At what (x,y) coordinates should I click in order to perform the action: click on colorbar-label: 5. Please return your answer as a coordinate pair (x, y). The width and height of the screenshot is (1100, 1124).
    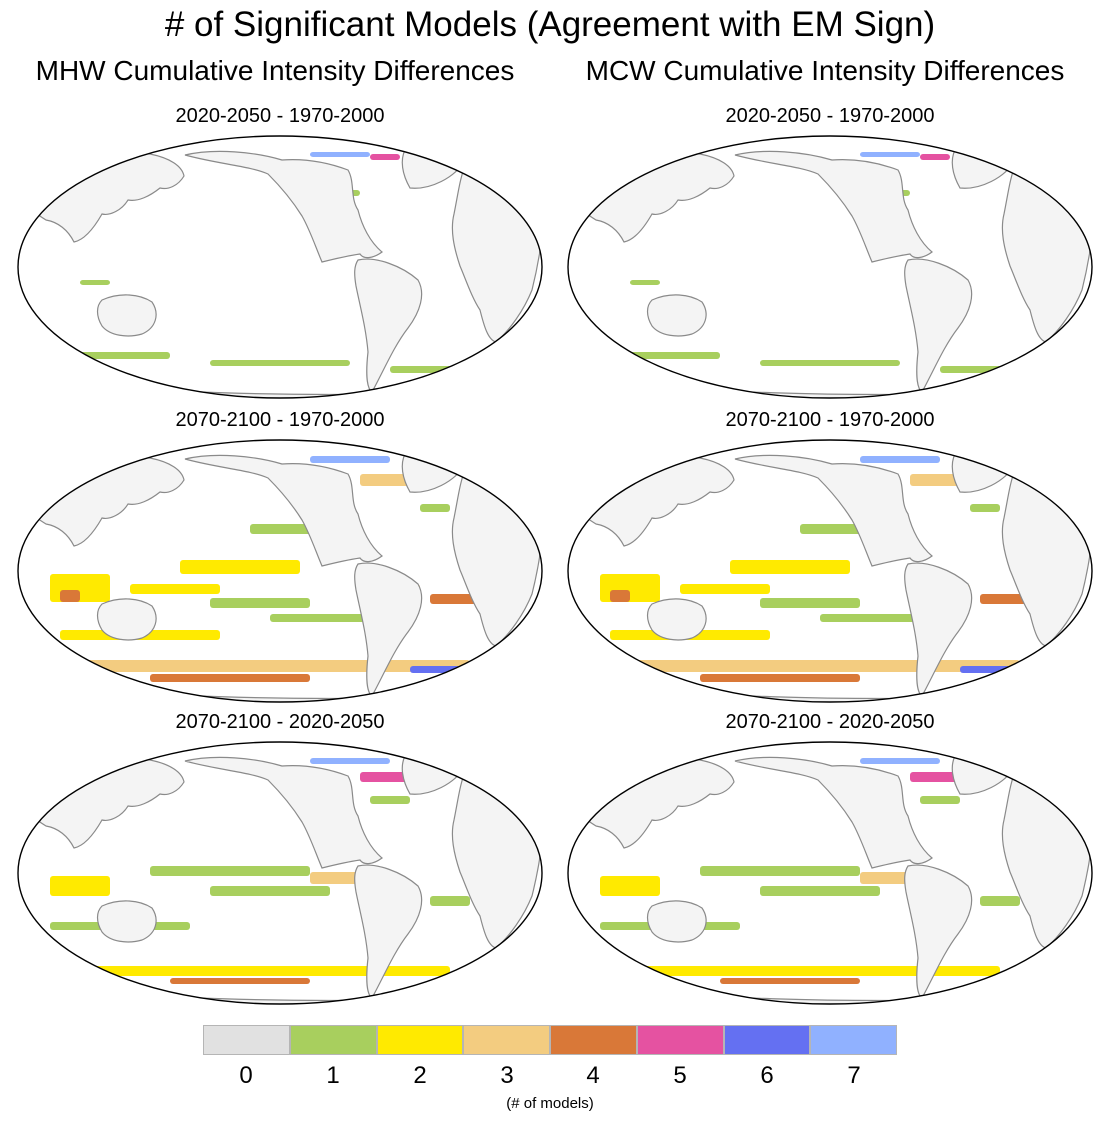
    Looking at the image, I should click on (680, 1075).